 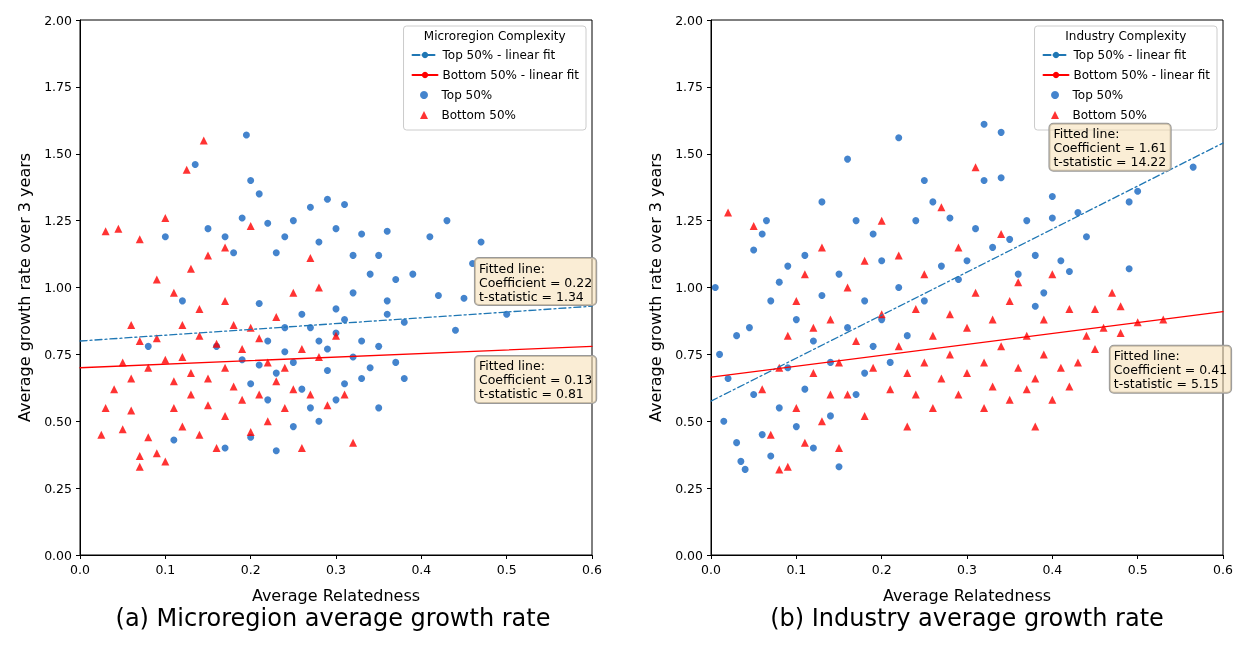 I want to click on annotation: Fitted line: Coefficient = 0.22 t-statistic = 1.34, so click(x=535, y=282).